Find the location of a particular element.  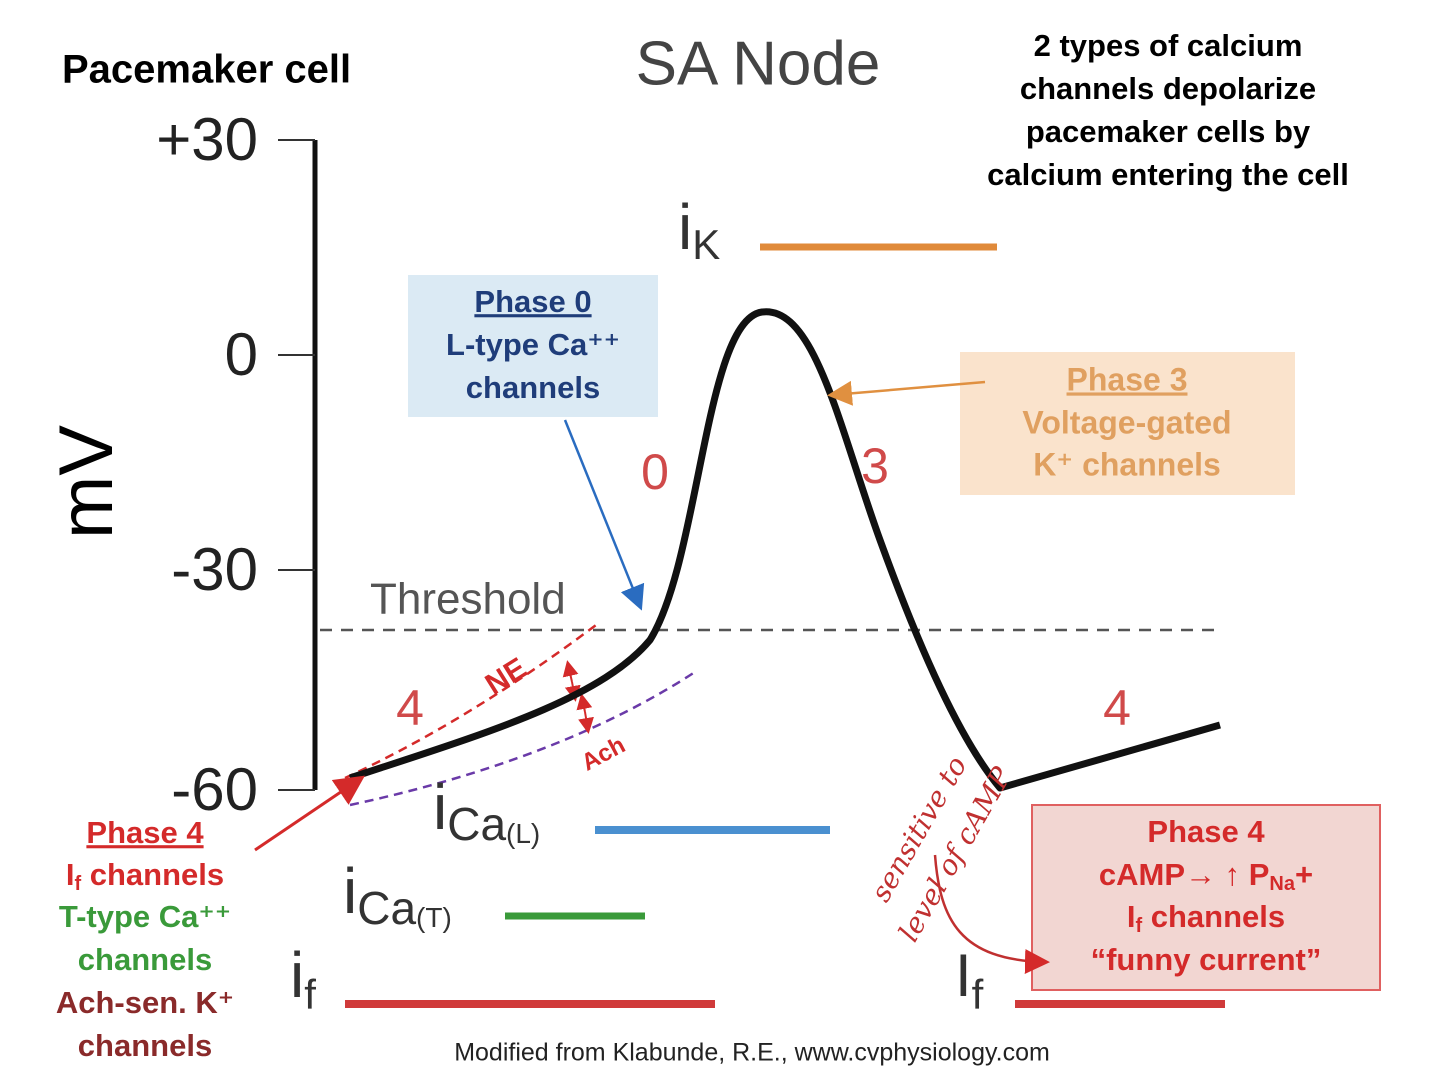

note-line: pacemaker cells by is located at coordinates (1168, 131).